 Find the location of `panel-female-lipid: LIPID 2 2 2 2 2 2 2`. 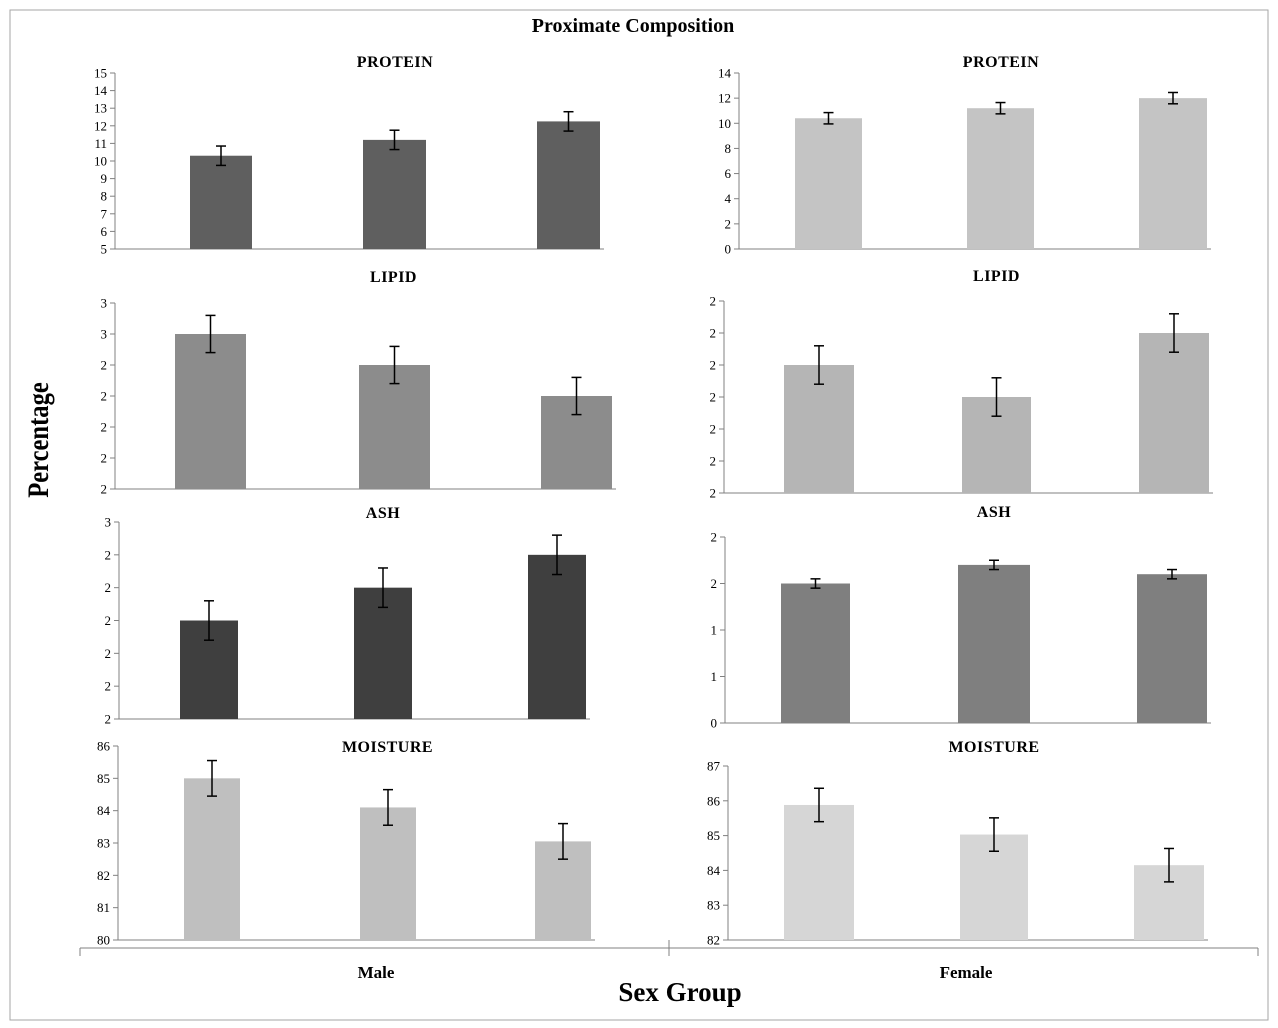

panel-female-lipid: LIPID 2 2 2 2 2 2 2 is located at coordinates (961, 384).